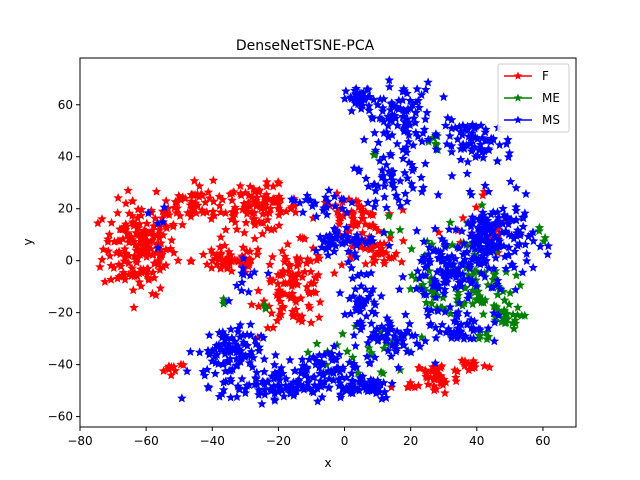 This screenshot has height=480, width=640. I want to click on legend-item-MS: MS, so click(532, 120).